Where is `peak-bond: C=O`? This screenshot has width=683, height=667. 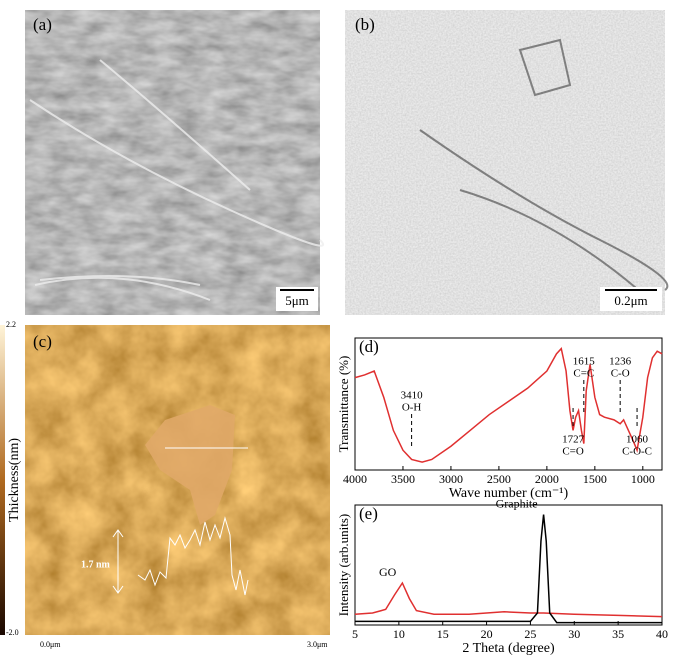
peak-bond: C=O is located at coordinates (573, 452).